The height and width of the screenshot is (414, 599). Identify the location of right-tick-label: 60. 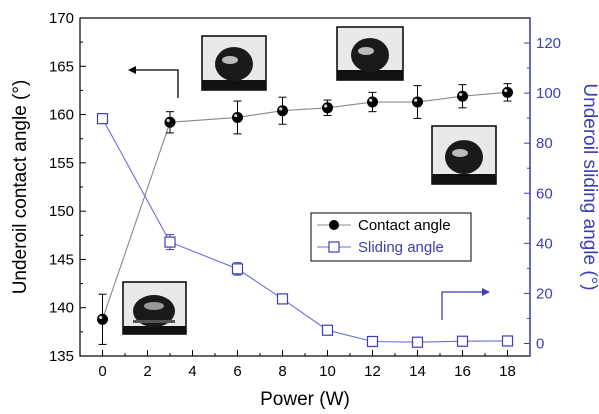
(544, 193).